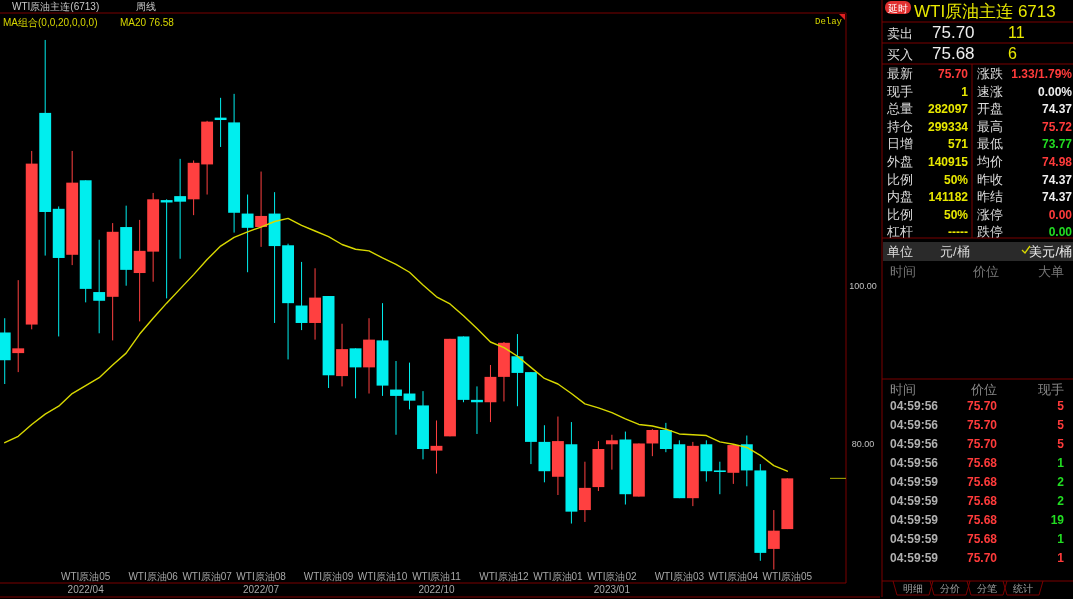 Image resolution: width=1073 pixels, height=599 pixels. I want to click on text: 最高, so click(990, 126).